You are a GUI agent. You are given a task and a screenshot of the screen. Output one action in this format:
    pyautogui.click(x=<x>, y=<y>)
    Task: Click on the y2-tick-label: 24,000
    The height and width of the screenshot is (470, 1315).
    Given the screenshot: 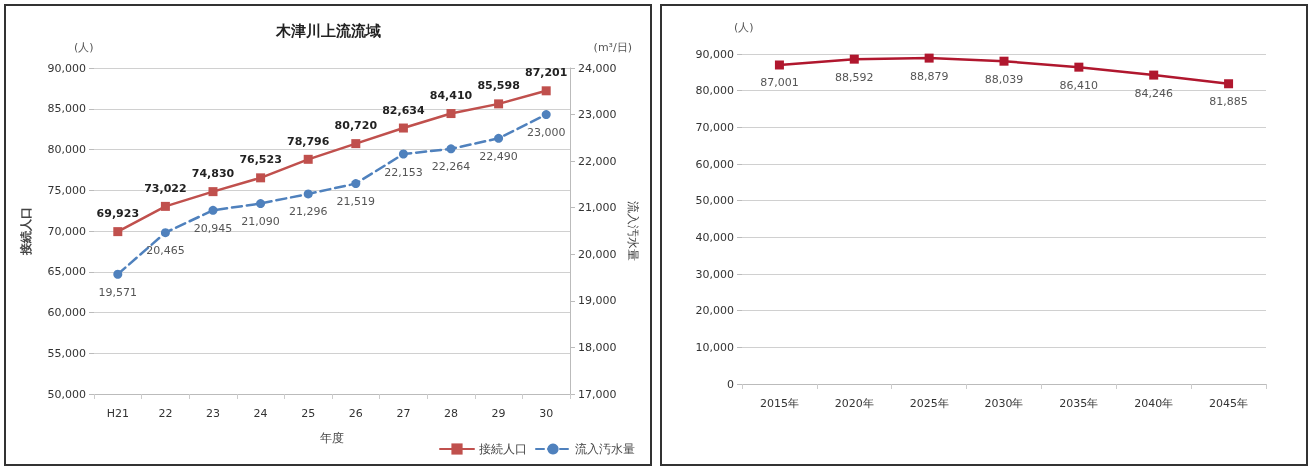 What is the action you would take?
    pyautogui.click(x=597, y=68)
    